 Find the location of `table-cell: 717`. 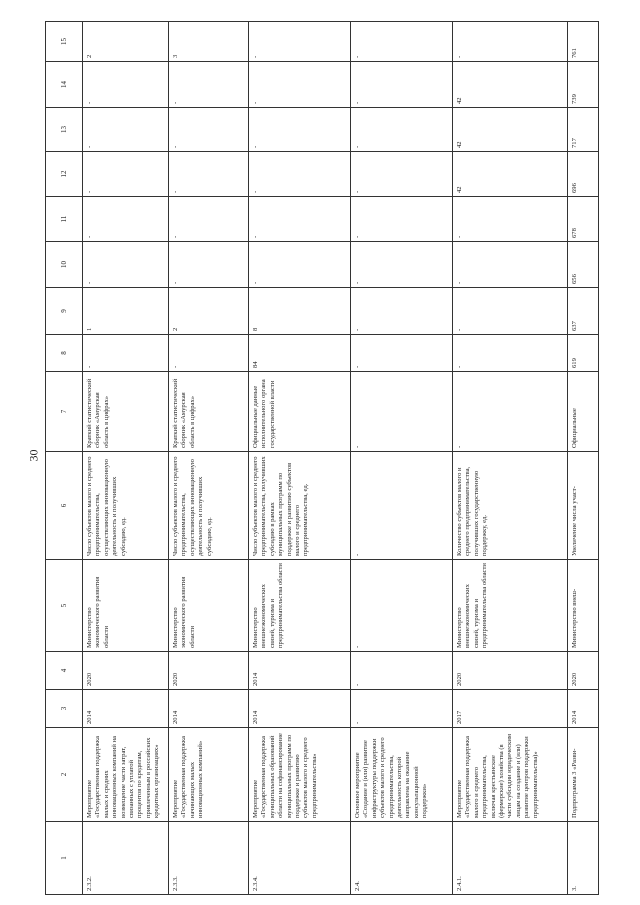

table-cell: 717 is located at coordinates (583, 129).